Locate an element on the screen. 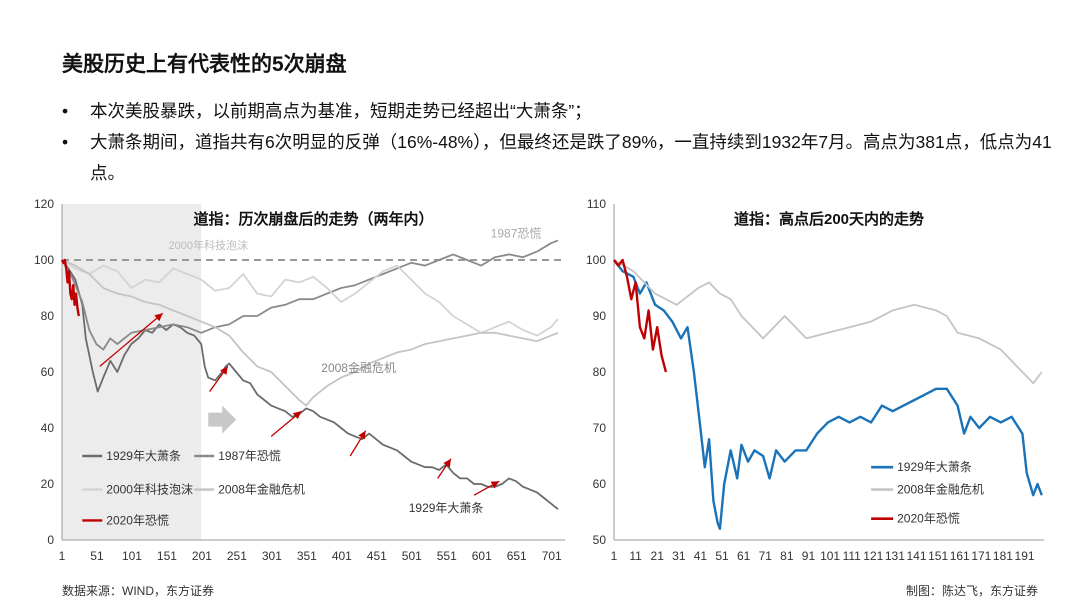 Image resolution: width=1080 pixels, height=608 pixels. bullet-item: • 本次美股暴跌，以前期高点为基准，短期走势已经超出“大萧条”； is located at coordinates (557, 111).